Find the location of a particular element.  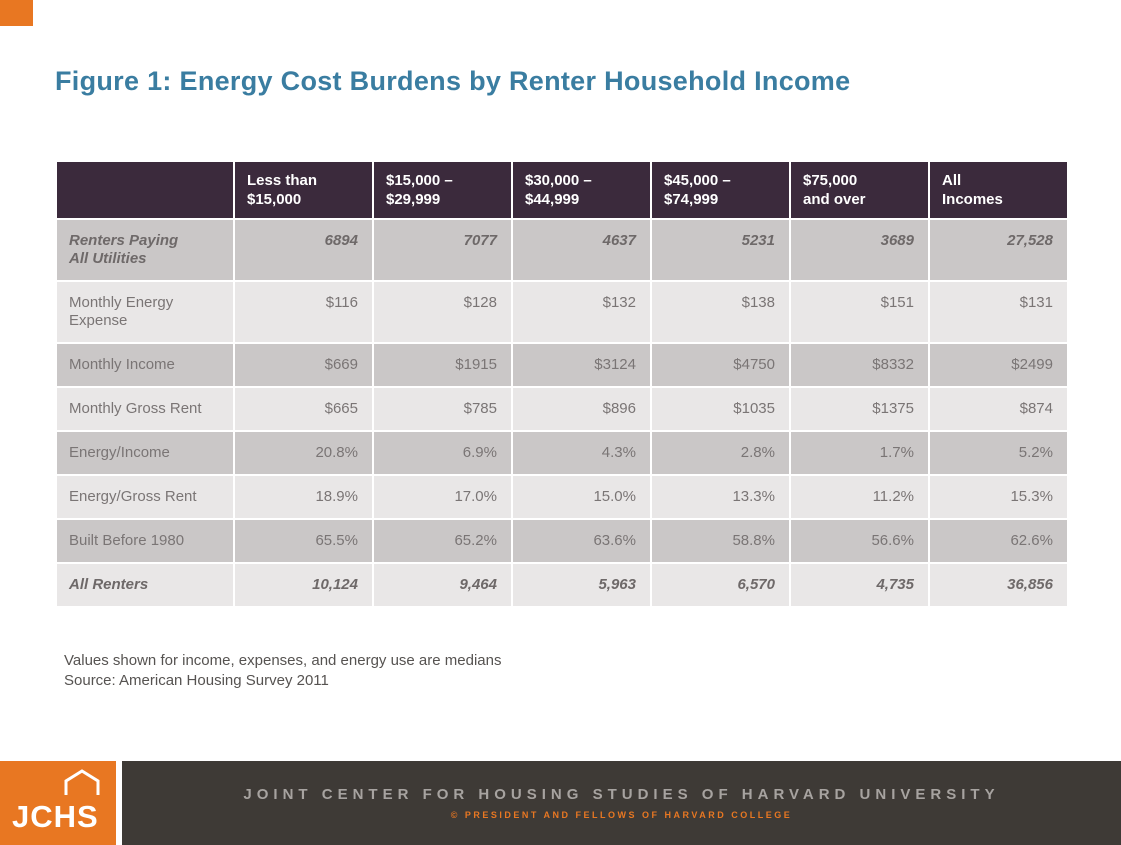

value-cell: 5.2% is located at coordinates (998, 453).